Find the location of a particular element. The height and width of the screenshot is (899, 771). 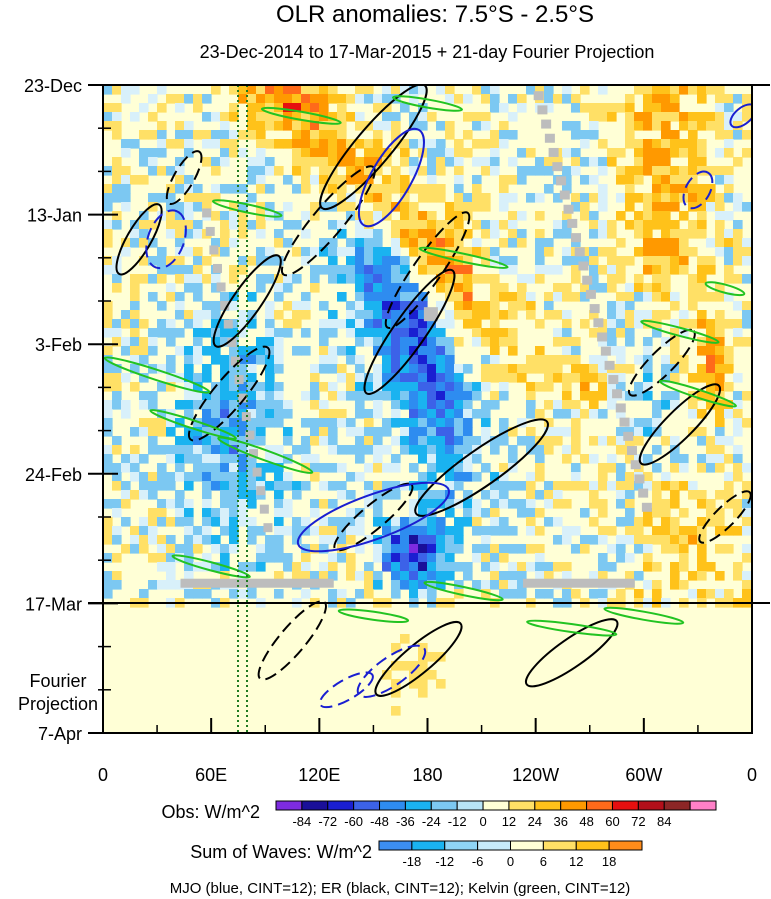

missing-data-band is located at coordinates (257, 583).